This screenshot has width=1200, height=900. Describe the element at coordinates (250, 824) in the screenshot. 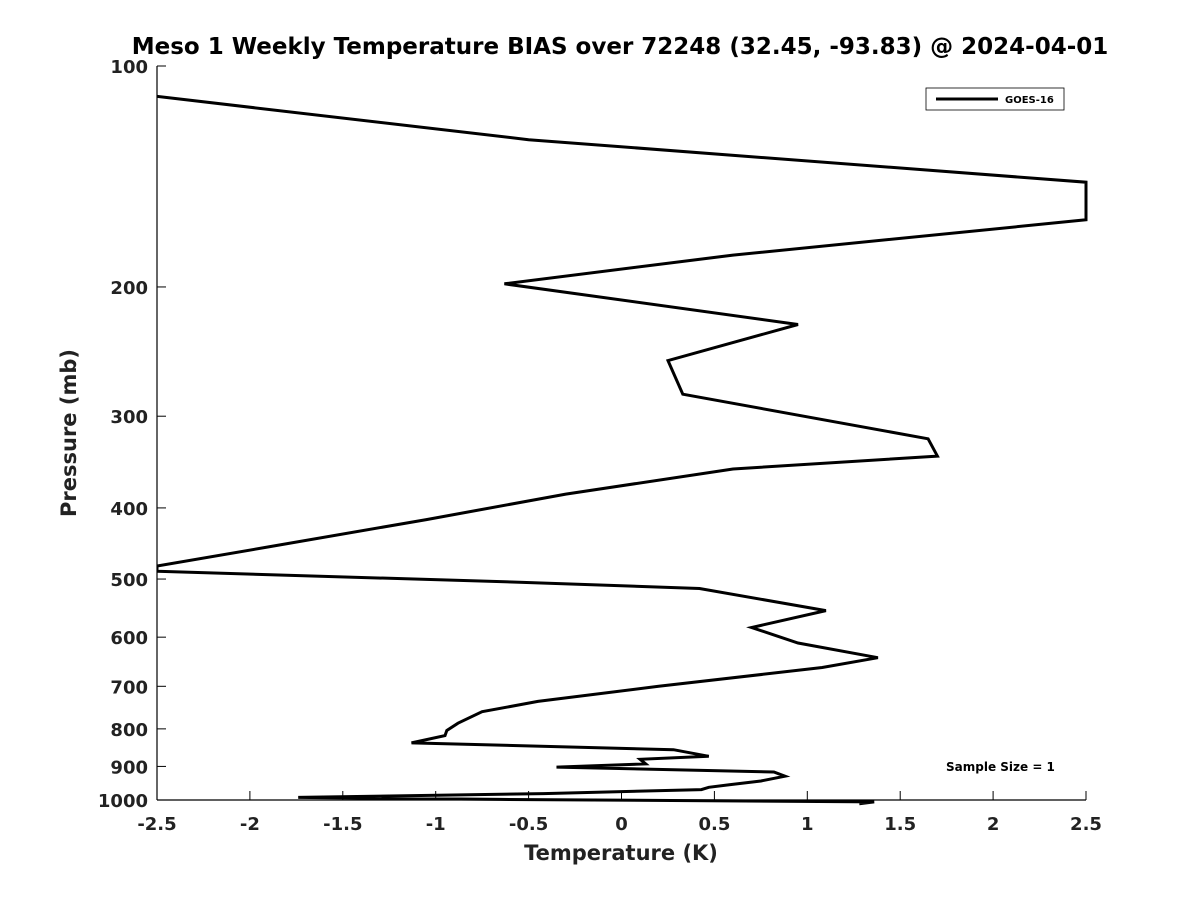

I see `x-tick-label: -2` at that location.